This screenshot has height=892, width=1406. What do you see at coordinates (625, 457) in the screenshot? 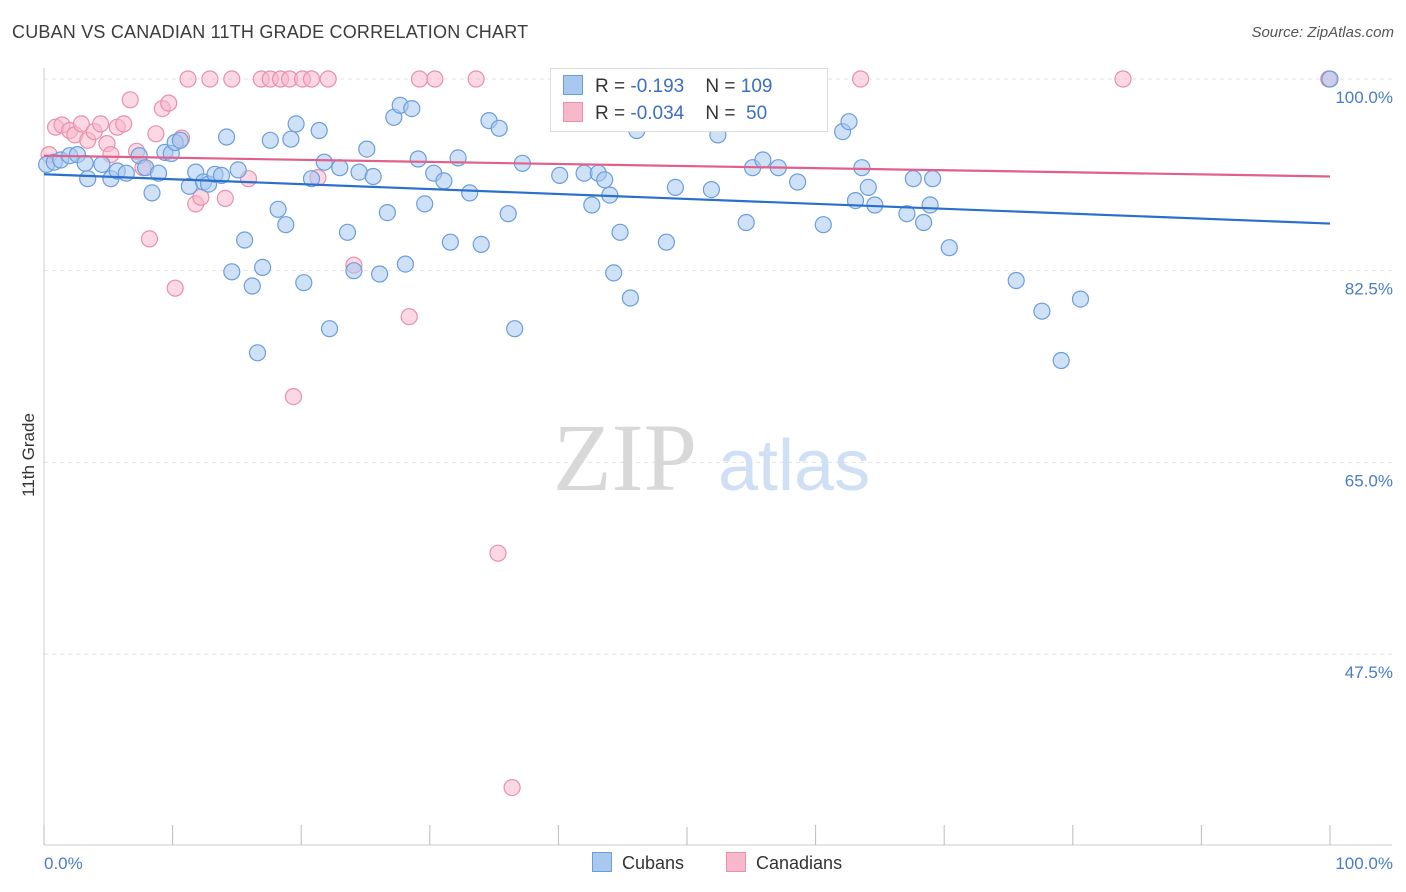
I see `watermark-zip: ZIP` at bounding box center [625, 457].